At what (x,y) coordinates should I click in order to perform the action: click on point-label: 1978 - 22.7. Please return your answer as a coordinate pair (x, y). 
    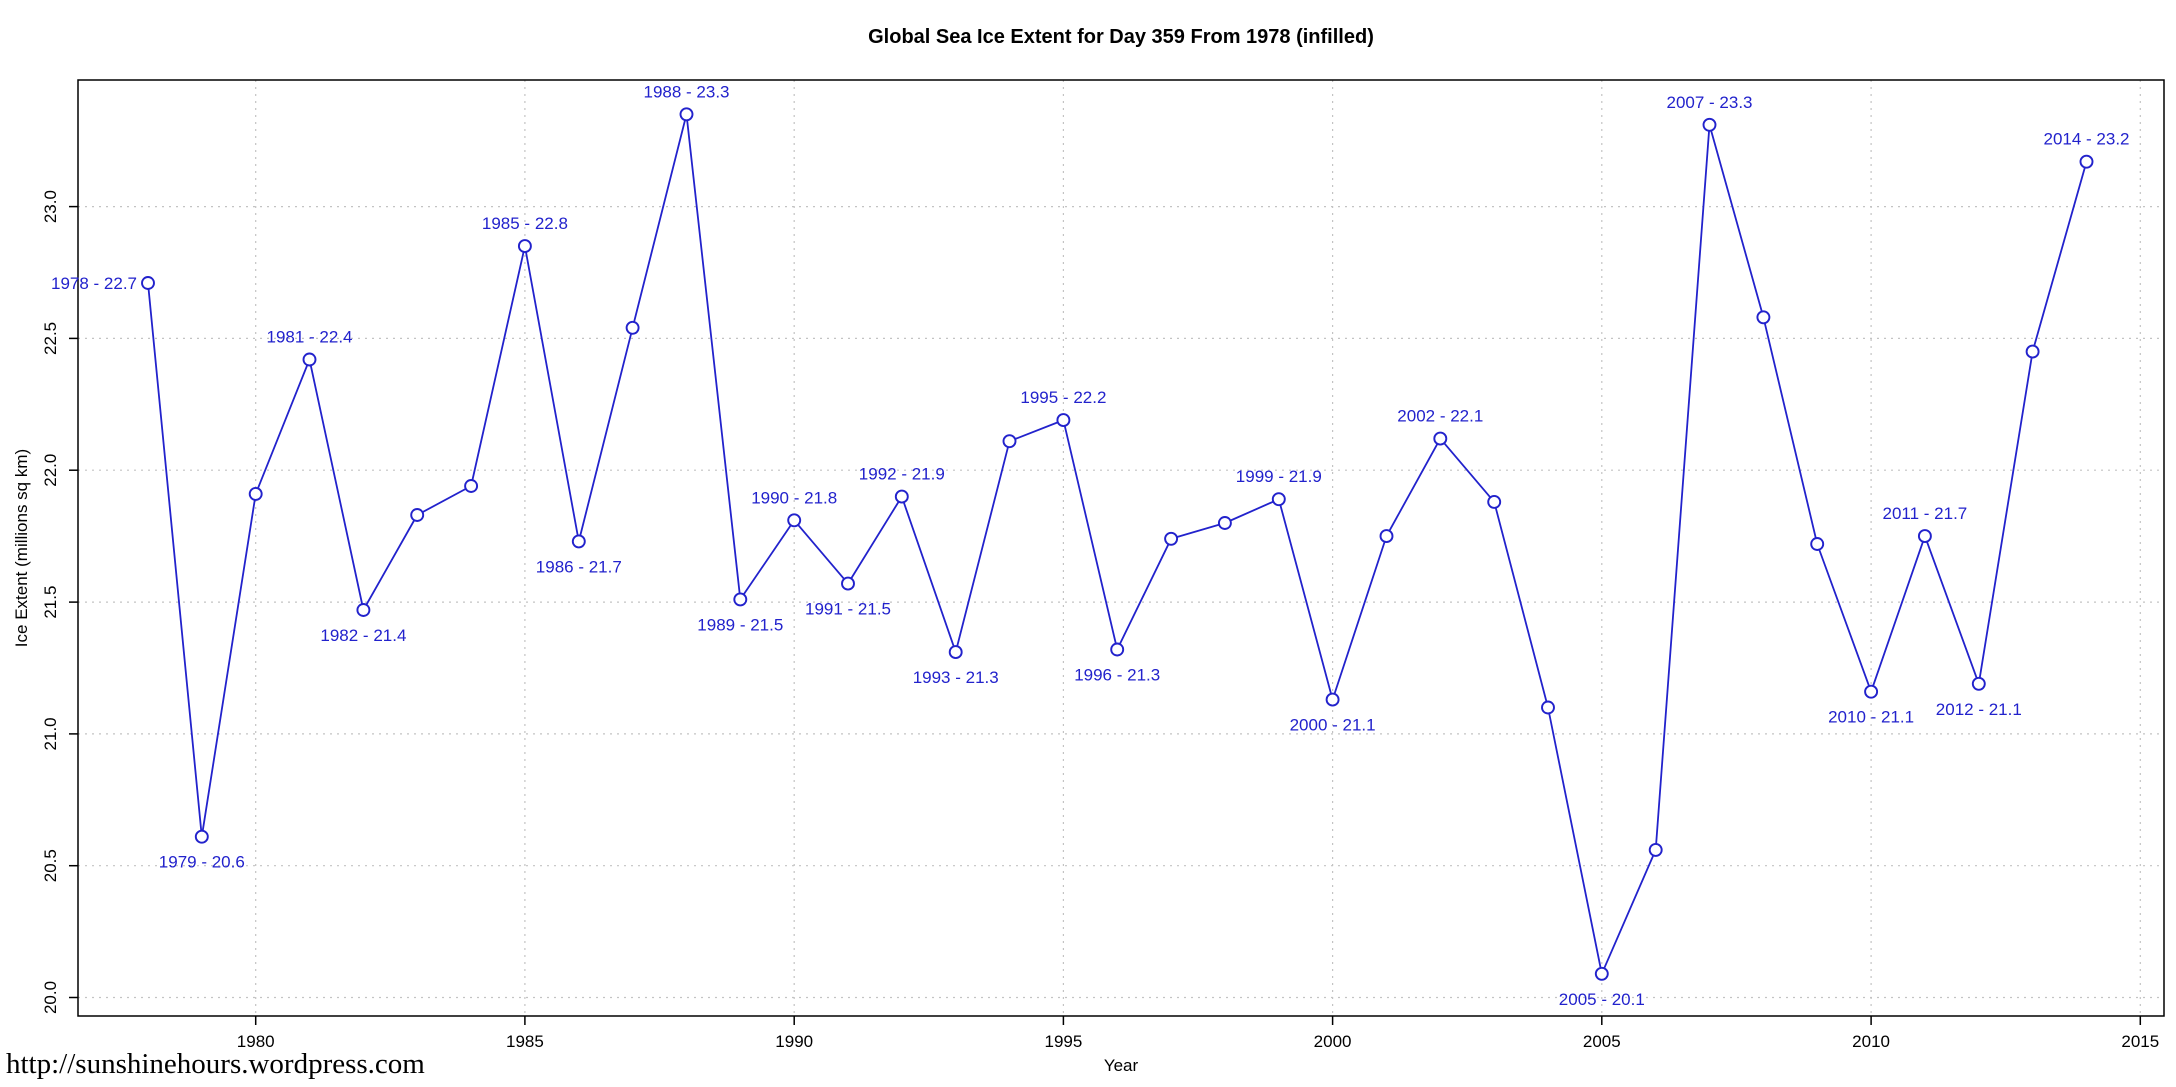
    Looking at the image, I should click on (94, 283).